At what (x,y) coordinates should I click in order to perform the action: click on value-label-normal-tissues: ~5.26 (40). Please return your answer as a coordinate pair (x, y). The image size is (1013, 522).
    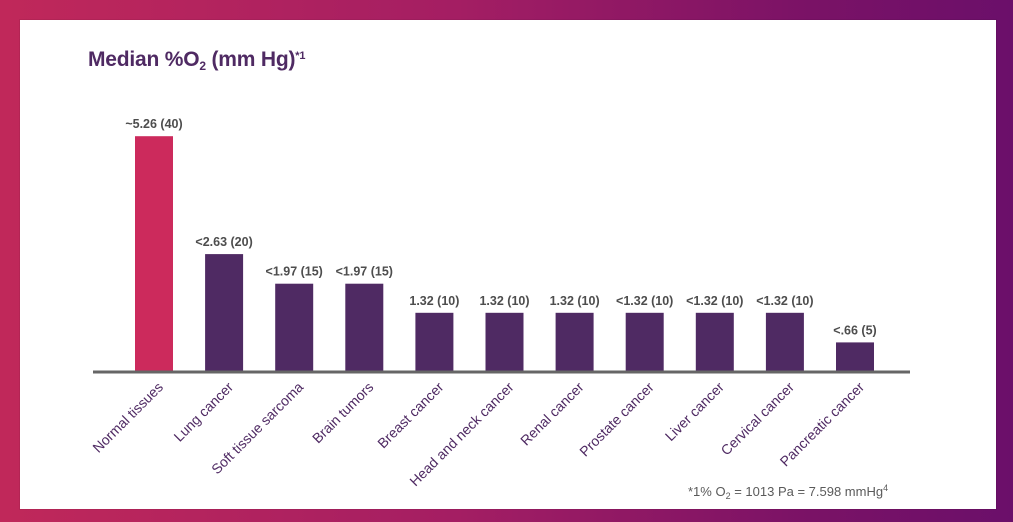
    Looking at the image, I should click on (153, 124).